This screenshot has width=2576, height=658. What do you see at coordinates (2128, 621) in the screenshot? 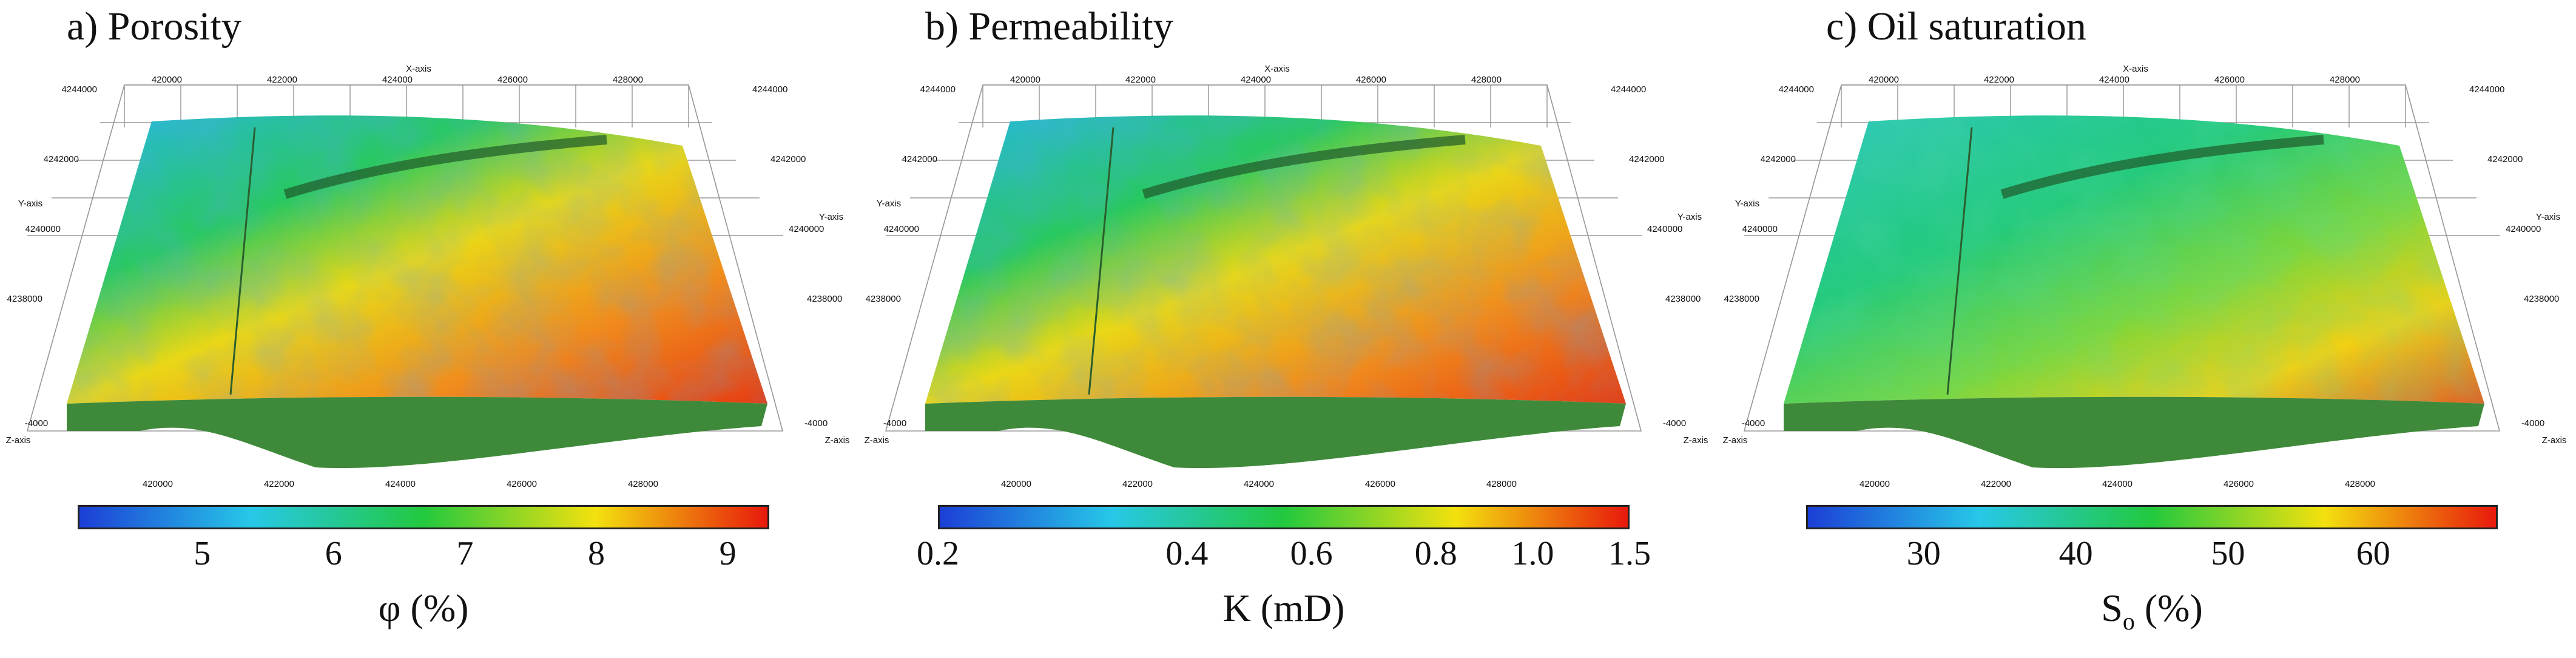
I see `colorbar-label-subscript: o` at bounding box center [2128, 621].